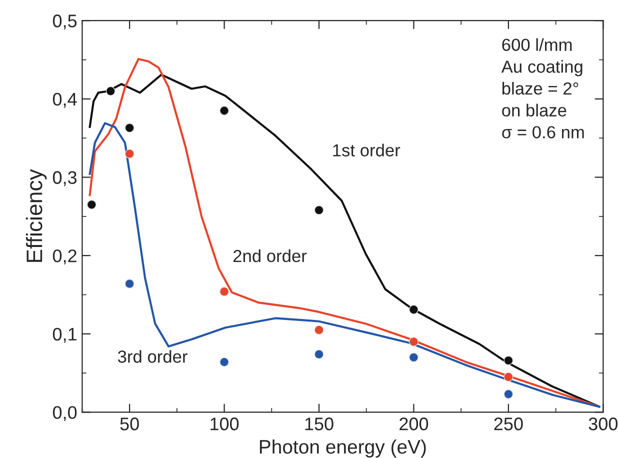 This screenshot has height=458, width=618. I want to click on x-tick-label: 200, so click(414, 424).